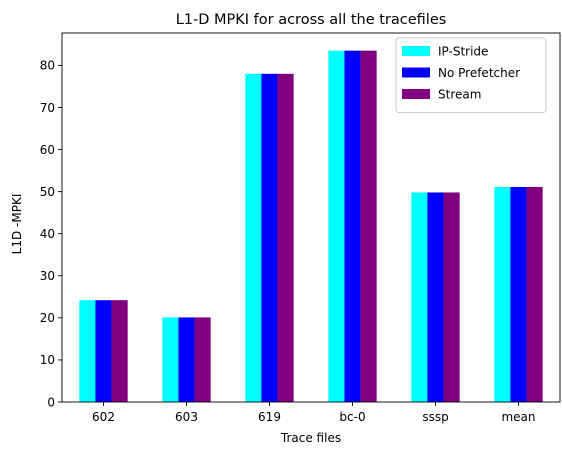 This screenshot has width=562, height=455. Describe the element at coordinates (419, 297) in the screenshot. I see `bar-ip-stride-sssp` at that location.